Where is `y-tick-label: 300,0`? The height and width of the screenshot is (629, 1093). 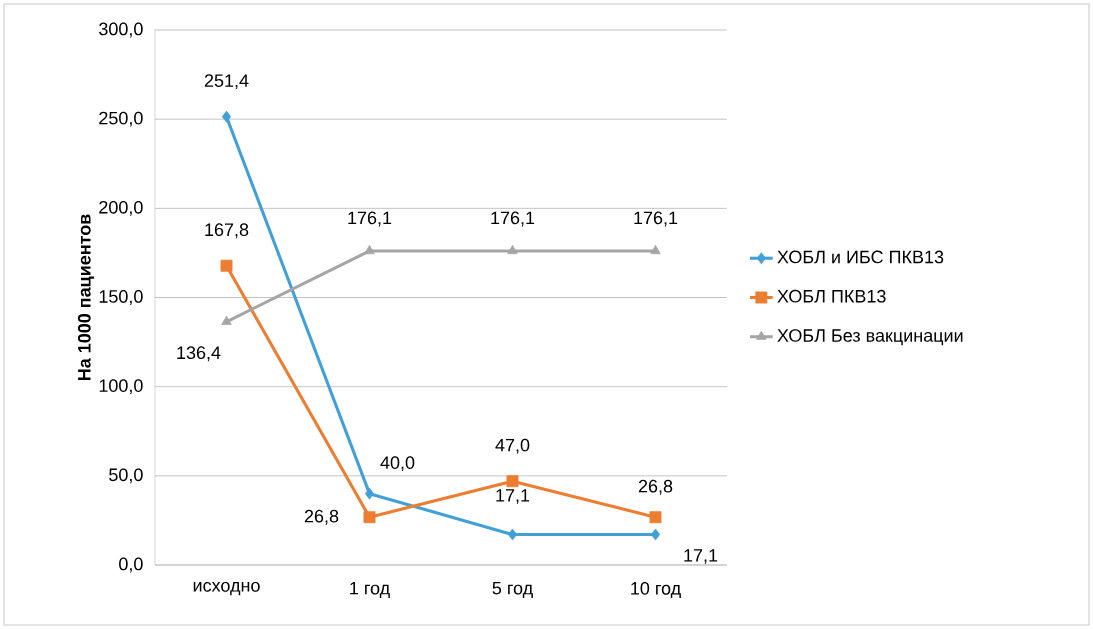
y-tick-label: 300,0 is located at coordinates (121, 30).